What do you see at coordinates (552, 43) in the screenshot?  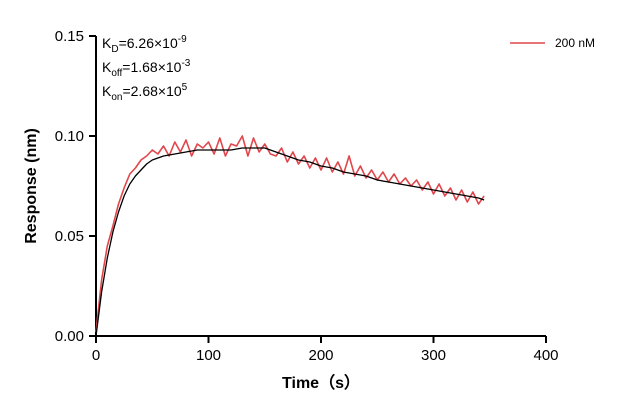 I see `legend: 200 nM` at bounding box center [552, 43].